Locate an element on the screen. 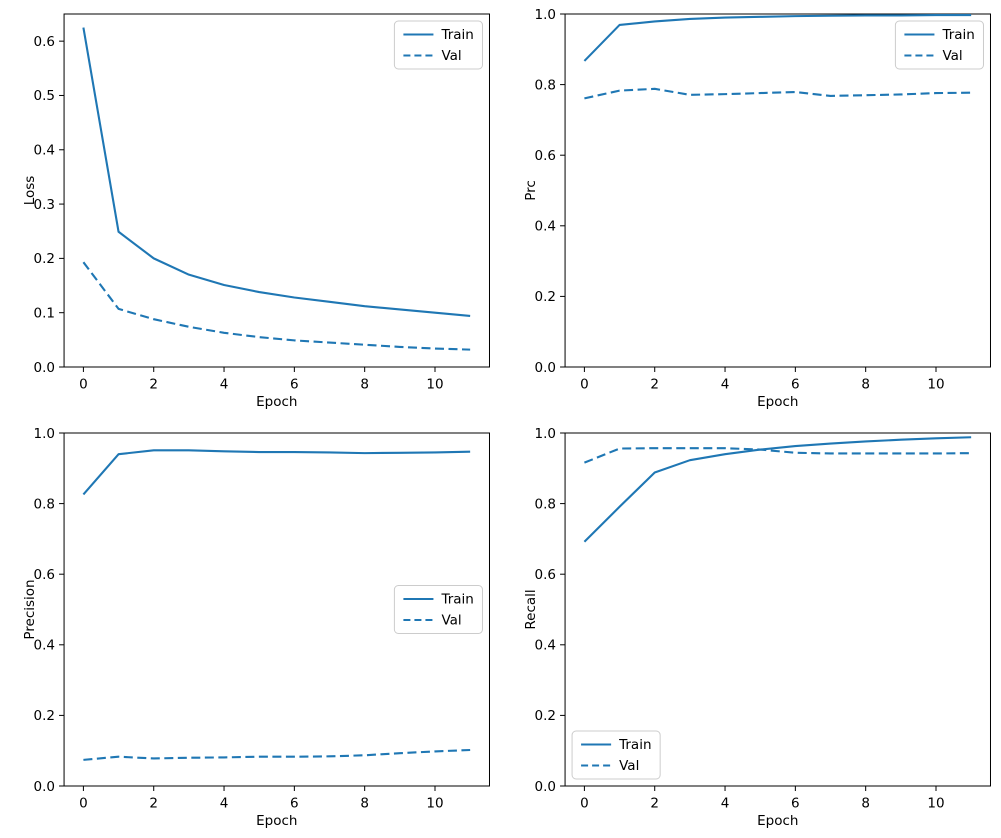  y-axis-label: Recall is located at coordinates (531, 609).